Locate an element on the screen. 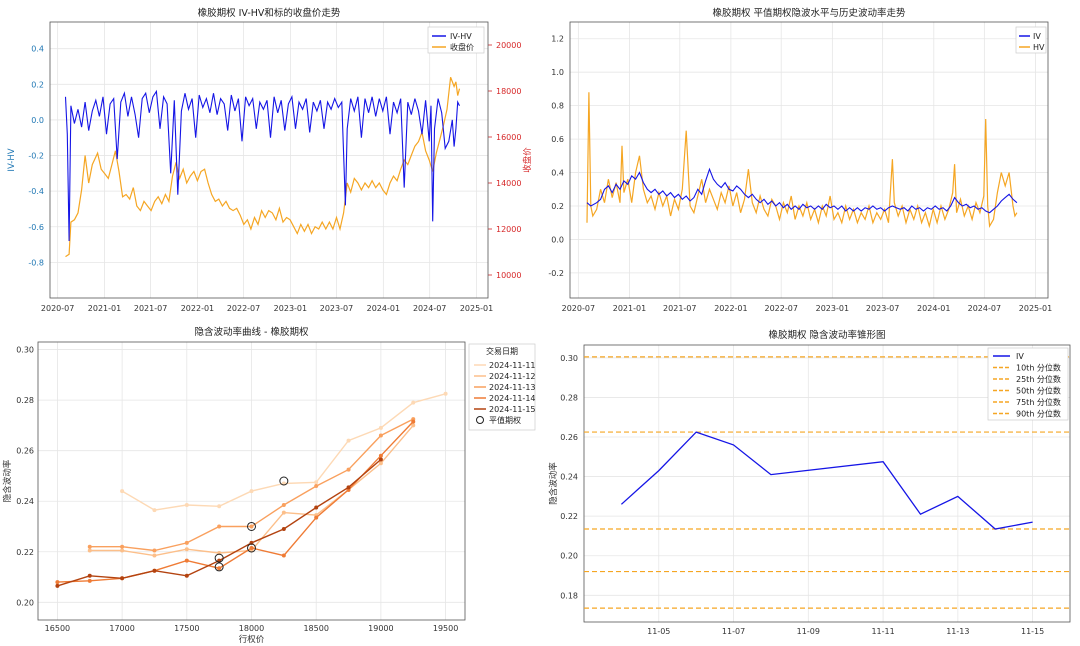  x-tick-label: 2024-07 is located at coordinates (984, 308).